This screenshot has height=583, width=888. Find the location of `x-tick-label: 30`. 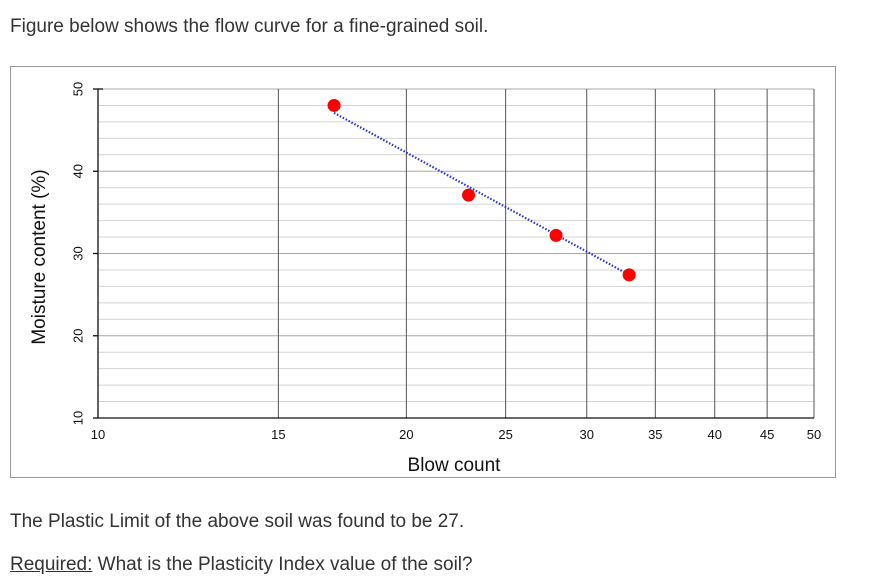

x-tick-label: 30 is located at coordinates (587, 434).